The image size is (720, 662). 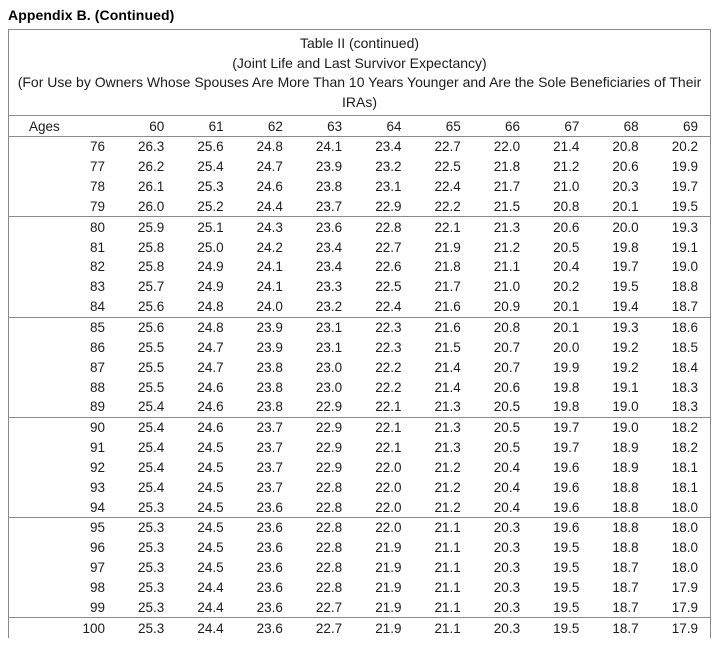 What do you see at coordinates (210, 607) in the screenshot?
I see `expectancy-cell: 24.4` at bounding box center [210, 607].